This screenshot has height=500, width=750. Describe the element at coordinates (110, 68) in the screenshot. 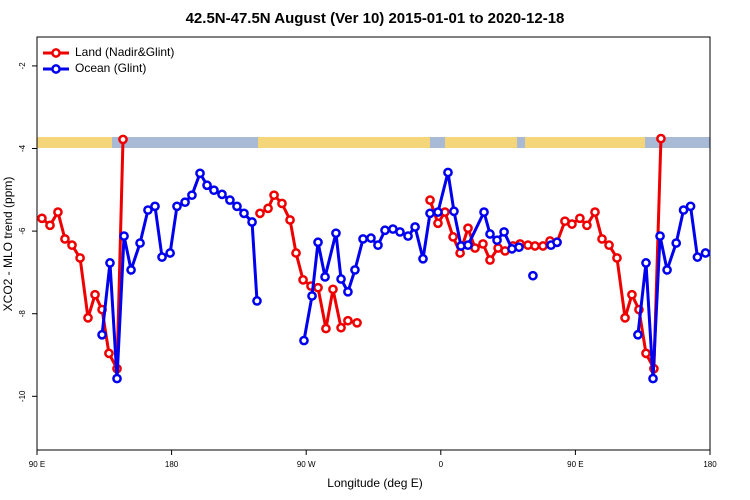

I see `legend-label: Ocean (Glint)` at that location.